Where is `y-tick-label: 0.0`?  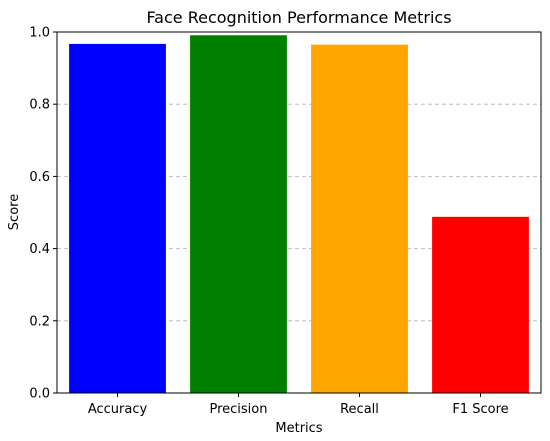
y-tick-label: 0.0 is located at coordinates (39, 394).